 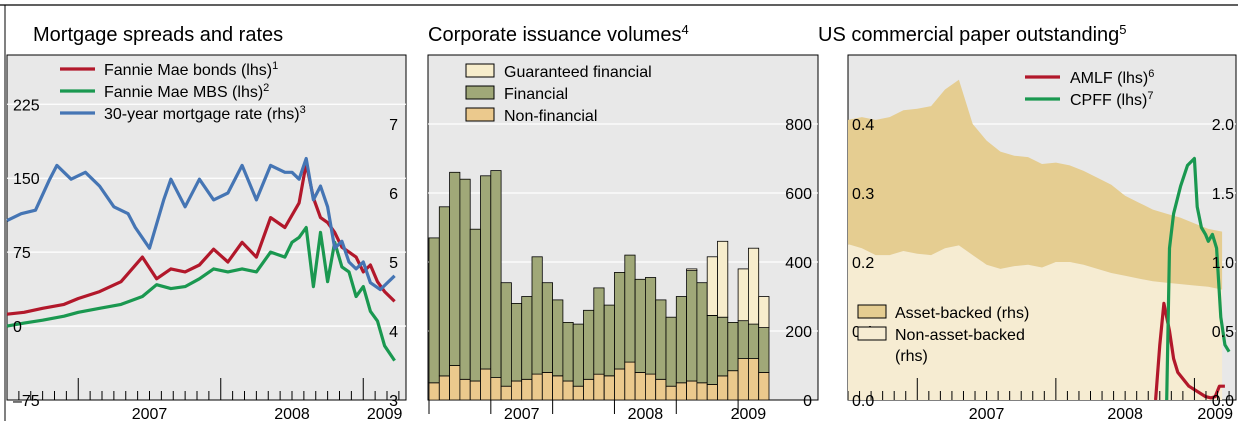 What do you see at coordinates (863, 263) in the screenshot?
I see `y-left-tick-label: 0.2` at bounding box center [863, 263].